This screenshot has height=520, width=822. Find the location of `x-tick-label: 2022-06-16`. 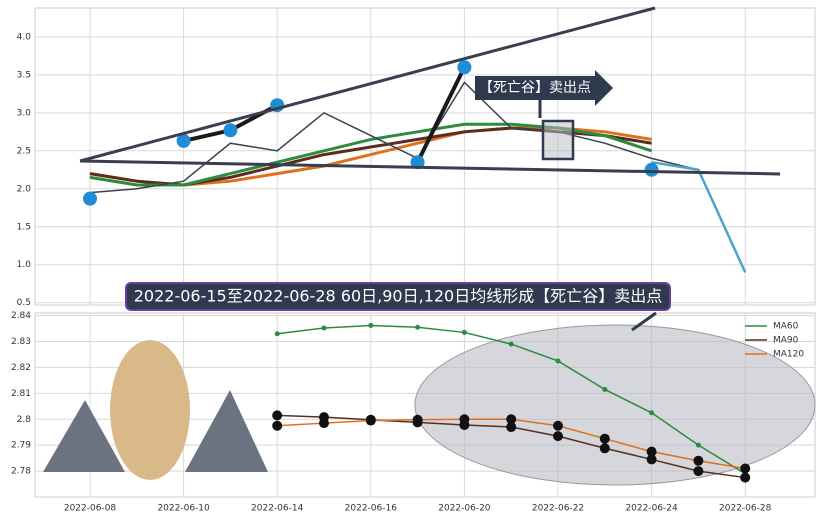

x-tick-label: 2022-06-16 is located at coordinates (371, 509).